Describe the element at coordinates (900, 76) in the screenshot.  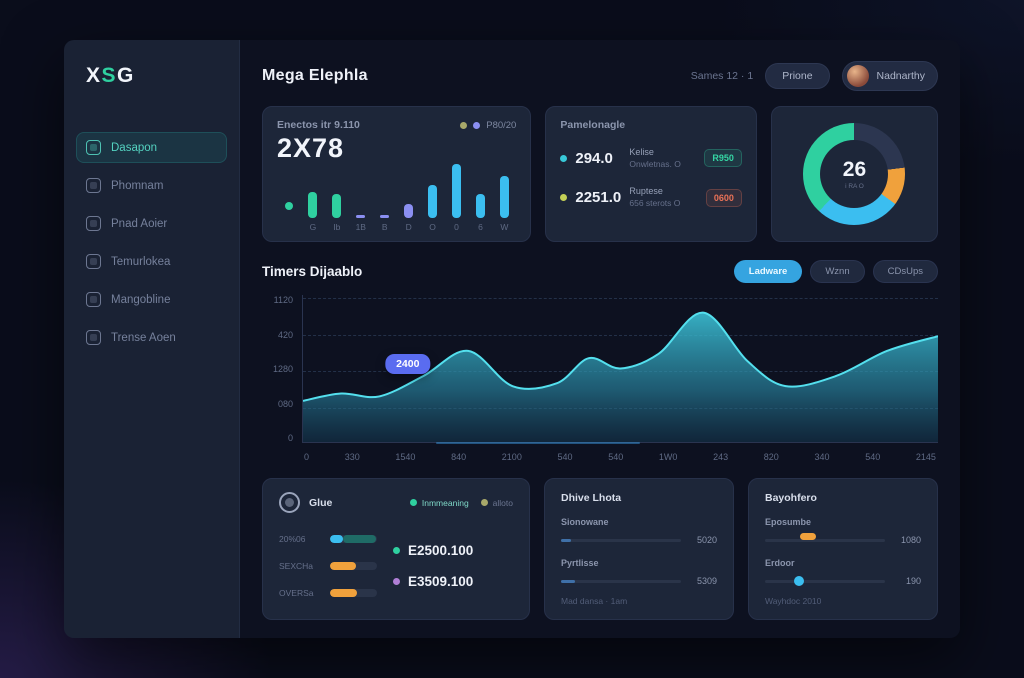
I see `user-name: Nadnarthy` at that location.